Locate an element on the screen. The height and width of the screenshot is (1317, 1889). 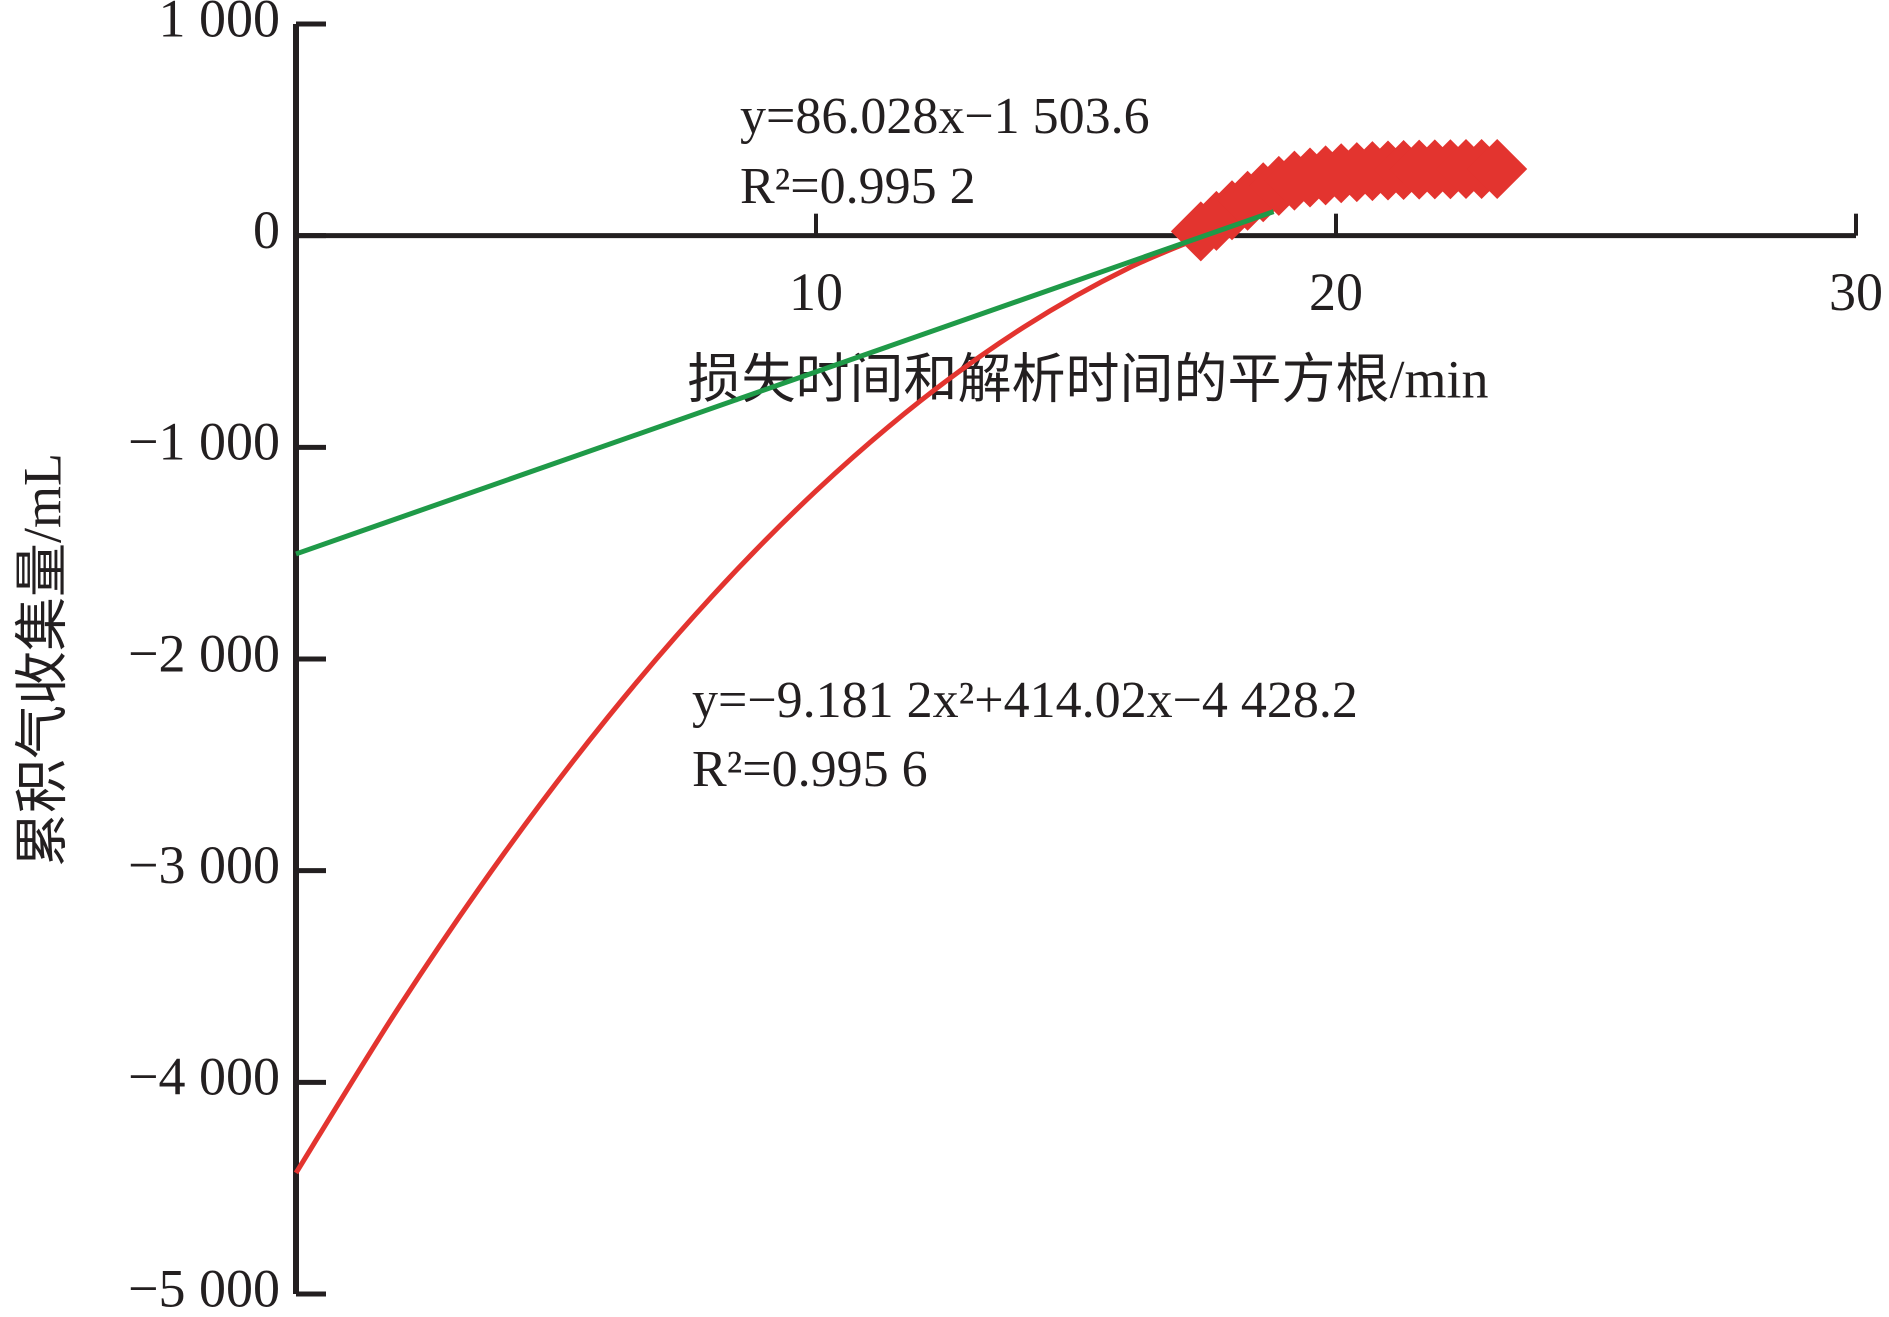
y-tick-label: −3 000 is located at coordinates (204, 865).